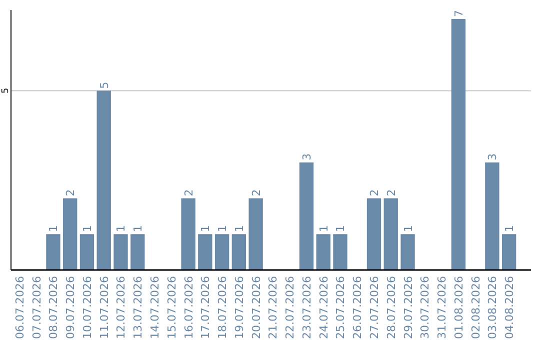 The image size is (540, 340). I want to click on x-tick-label: 20.07.2026, so click(256, 307).